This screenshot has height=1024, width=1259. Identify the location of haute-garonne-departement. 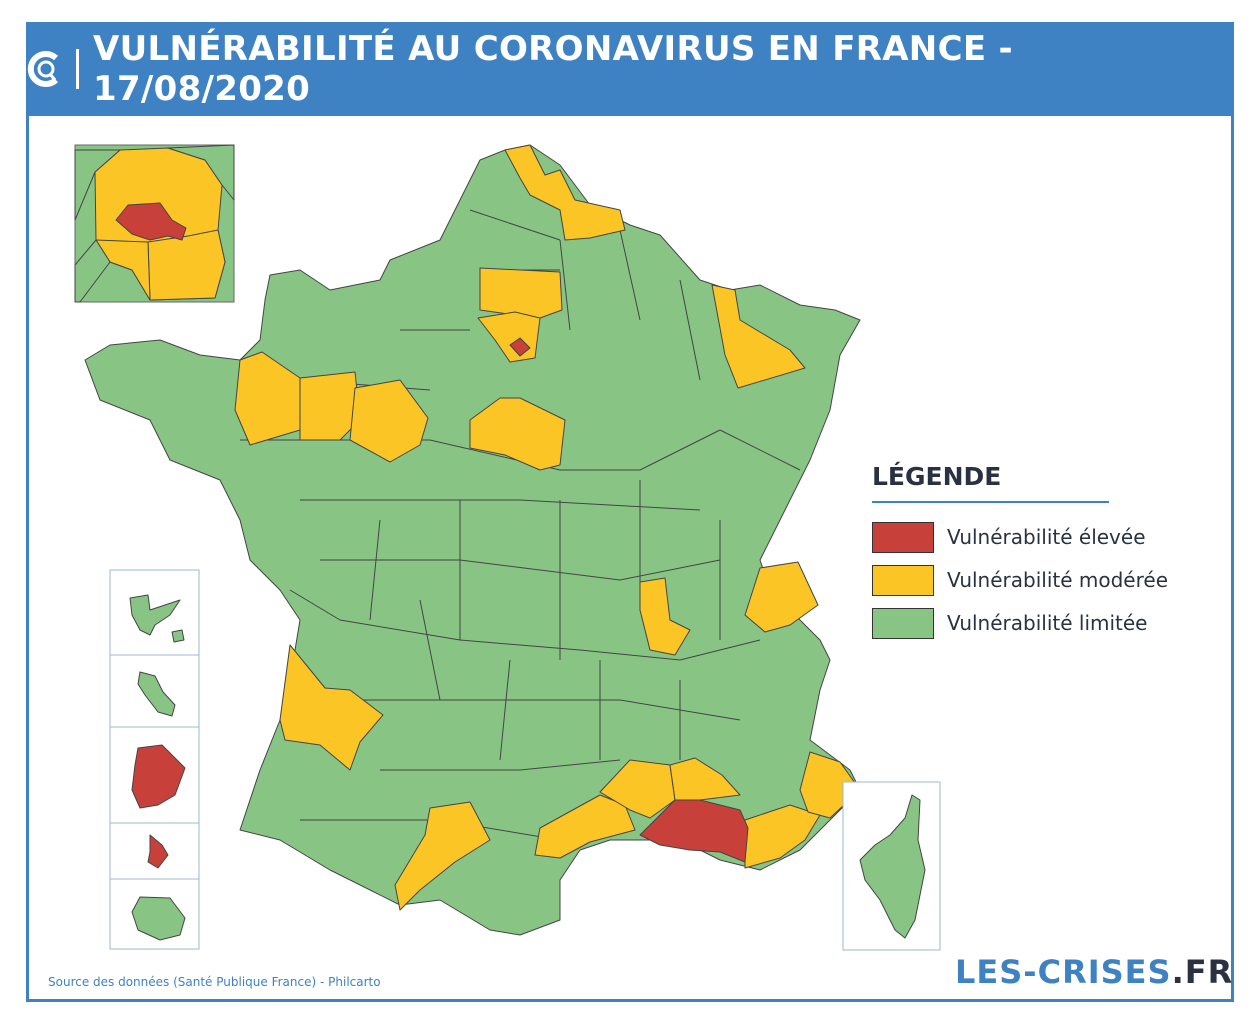
(442, 856).